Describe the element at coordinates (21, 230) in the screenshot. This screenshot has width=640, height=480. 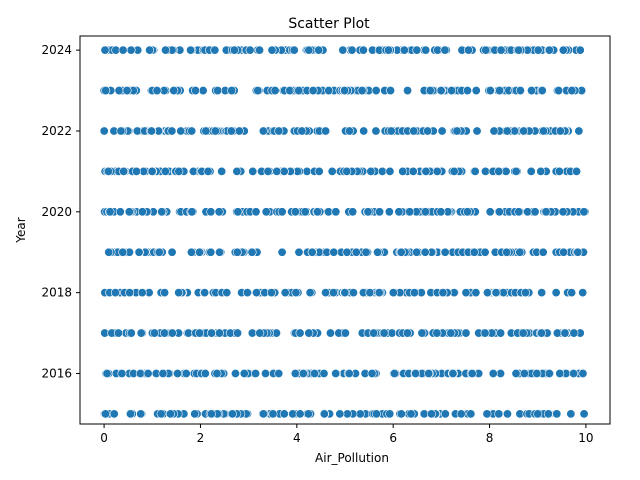
I see `y-axis-label: Year` at that location.